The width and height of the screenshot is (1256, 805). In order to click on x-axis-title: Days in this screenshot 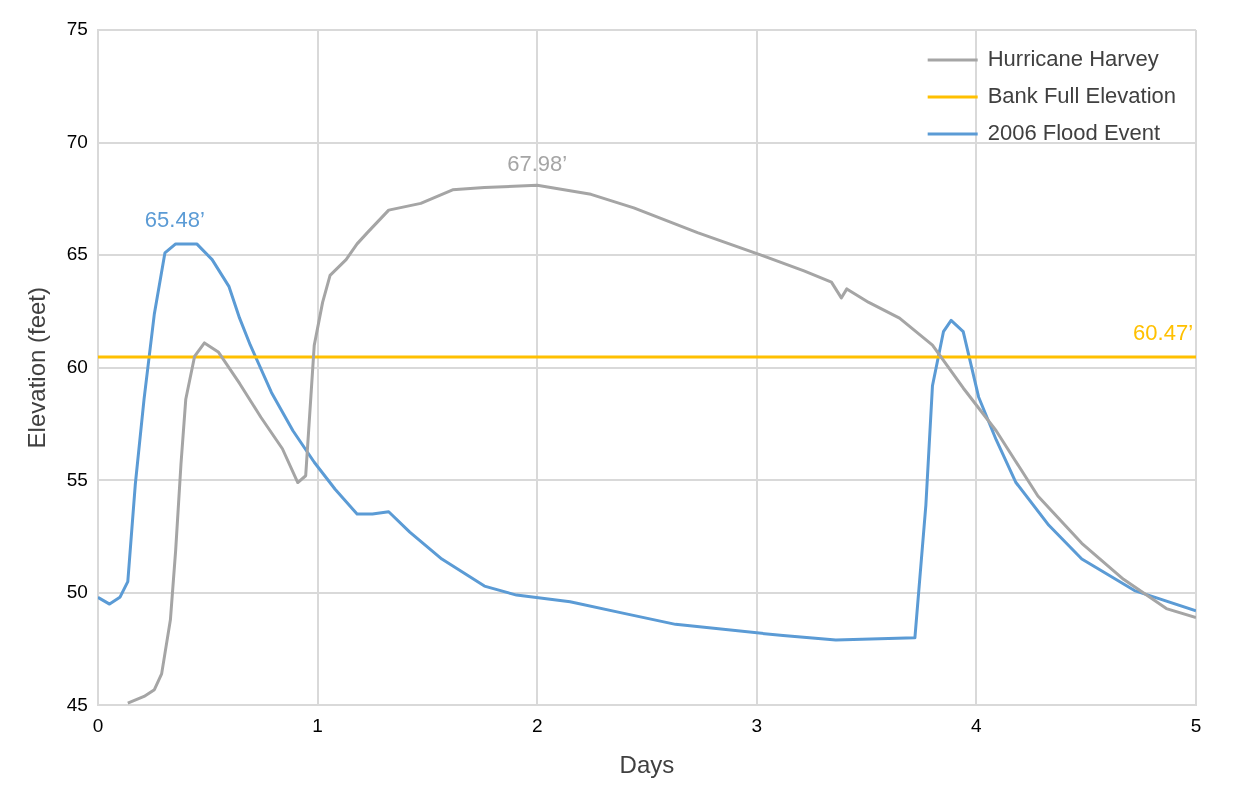, I will do `click(647, 765)`.